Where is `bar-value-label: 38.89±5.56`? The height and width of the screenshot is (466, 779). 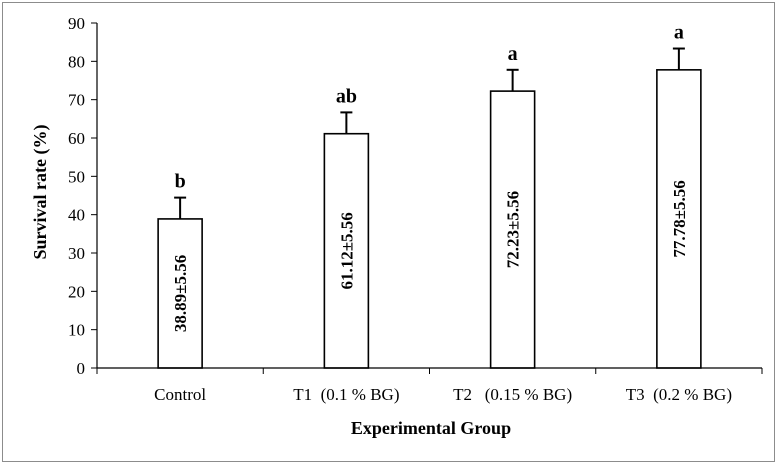 bar-value-label: 38.89±5.56 is located at coordinates (180, 293).